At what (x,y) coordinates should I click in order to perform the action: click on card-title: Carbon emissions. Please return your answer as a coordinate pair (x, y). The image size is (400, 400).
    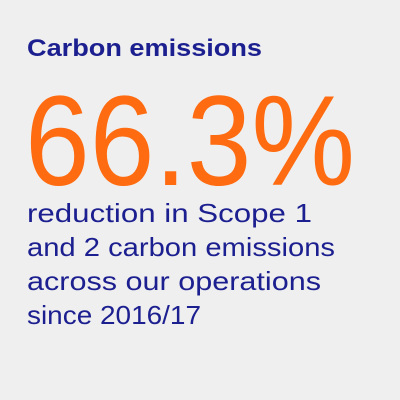
    Looking at the image, I should click on (144, 48).